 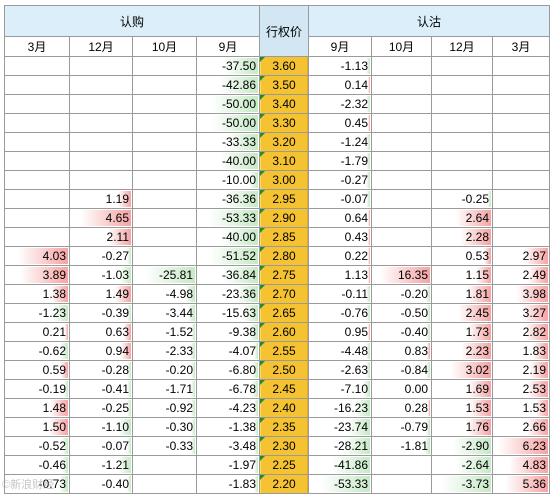 What do you see at coordinates (52, 313) in the screenshot?
I see `call-cell-value: -1.23` at bounding box center [52, 313].